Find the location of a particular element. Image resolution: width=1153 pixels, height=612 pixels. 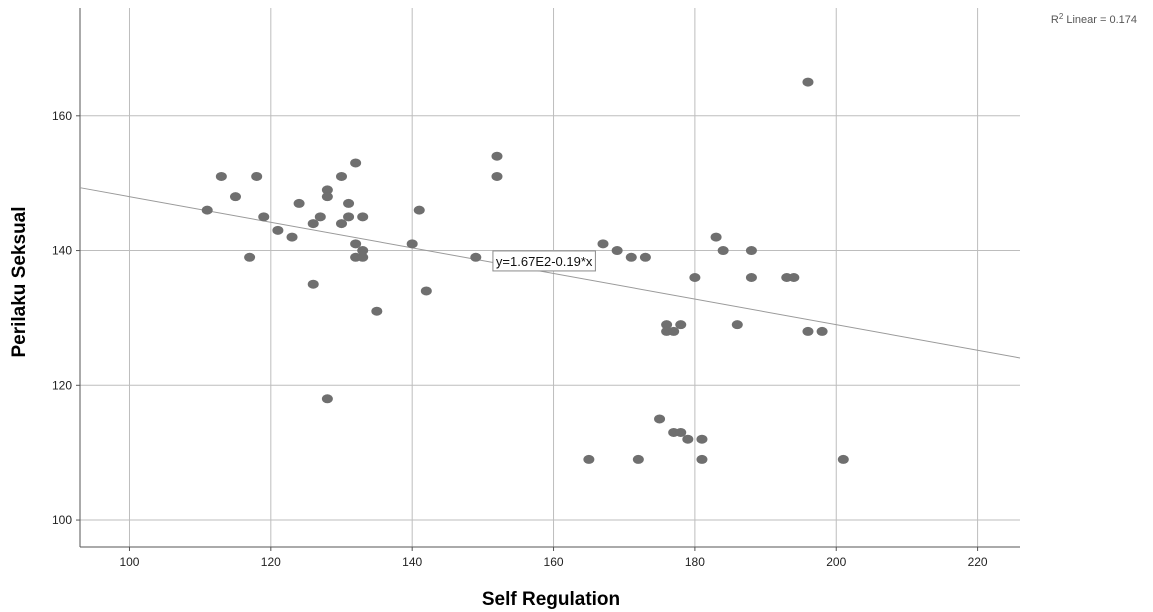

r2-superscript: 2 is located at coordinates (1061, 16).